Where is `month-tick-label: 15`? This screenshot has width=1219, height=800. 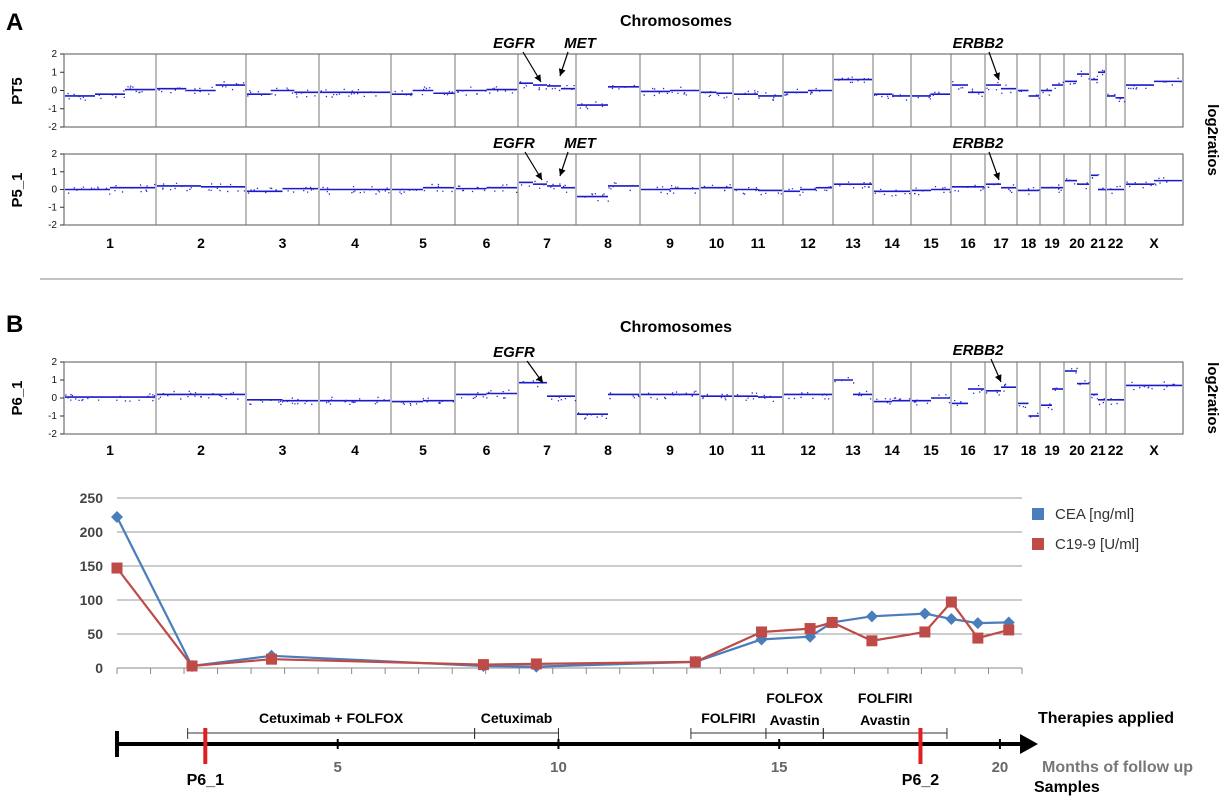 month-tick-label: 15 is located at coordinates (779, 767).